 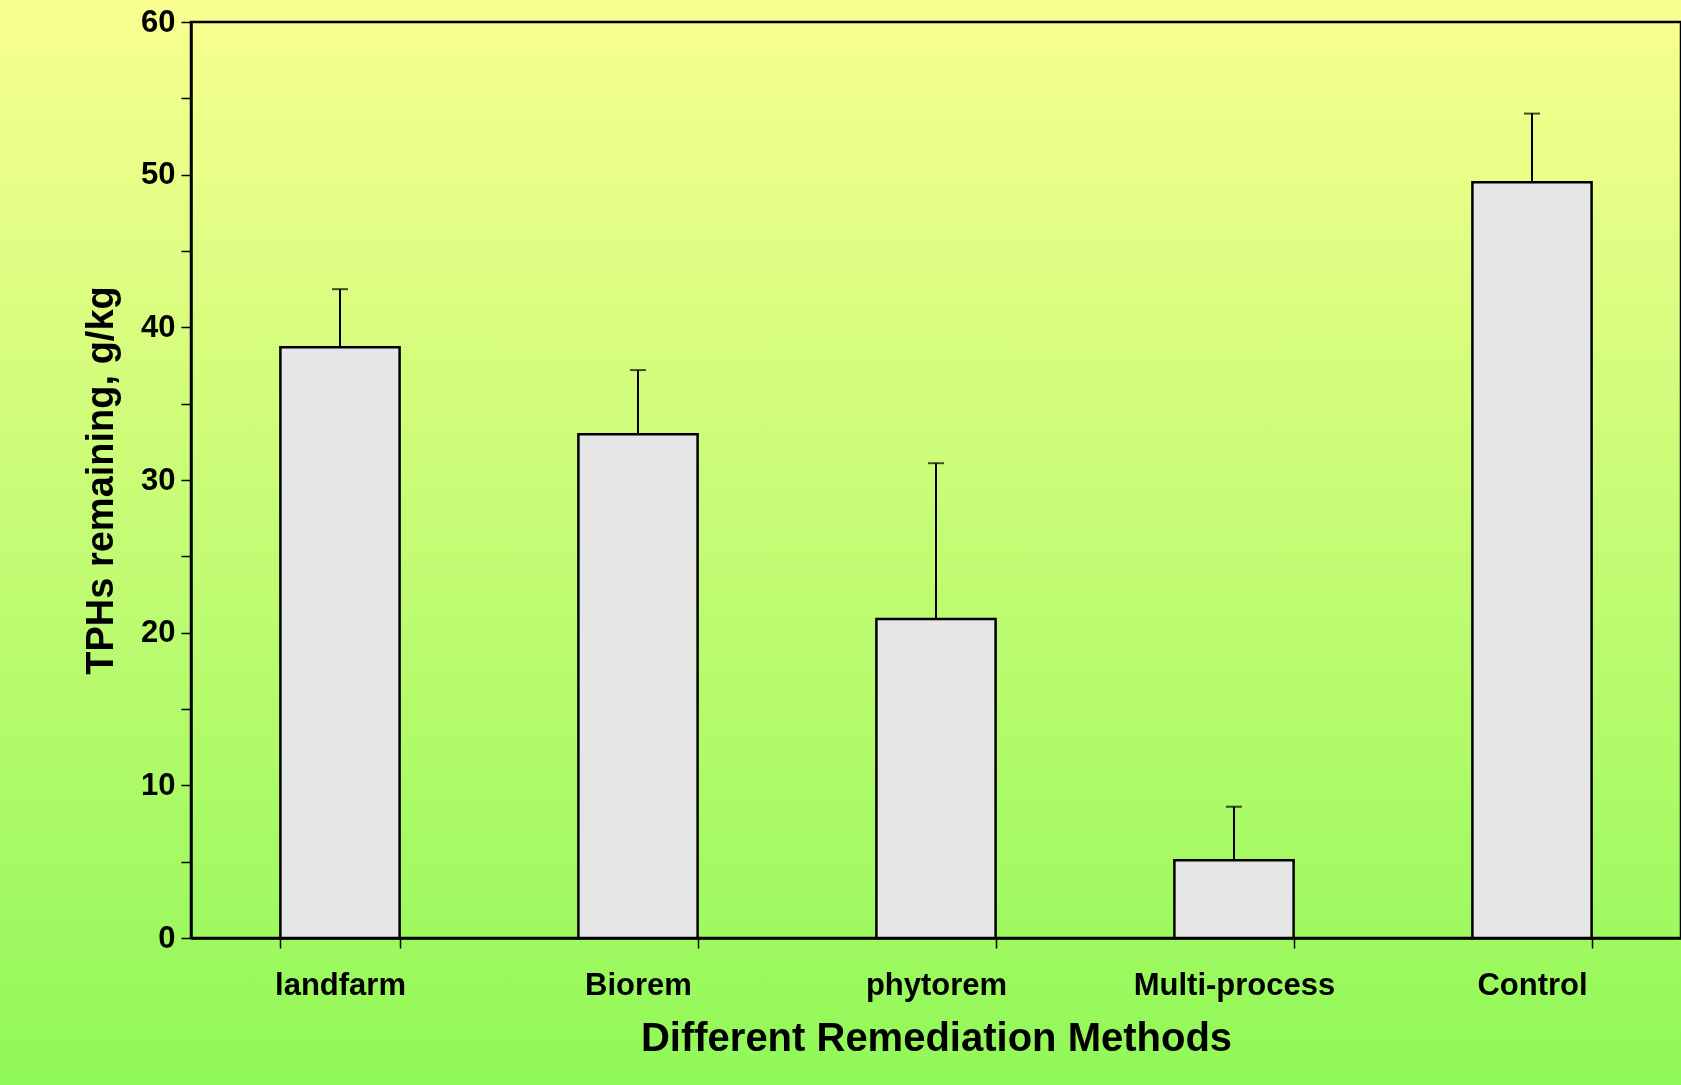 I want to click on y-tick-label: 50, so click(x=158, y=174).